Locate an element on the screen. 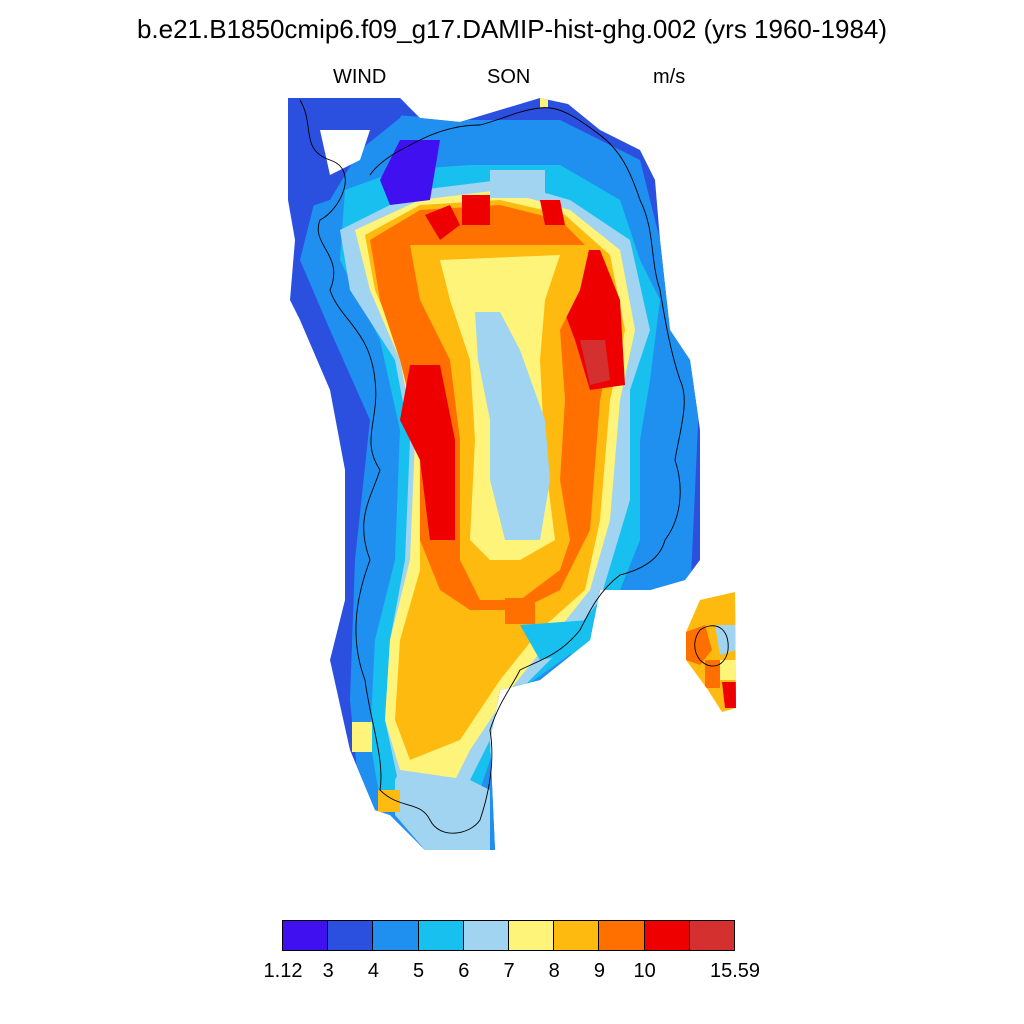 The width and height of the screenshot is (1024, 1024). iceland-field is located at coordinates (711, 652).